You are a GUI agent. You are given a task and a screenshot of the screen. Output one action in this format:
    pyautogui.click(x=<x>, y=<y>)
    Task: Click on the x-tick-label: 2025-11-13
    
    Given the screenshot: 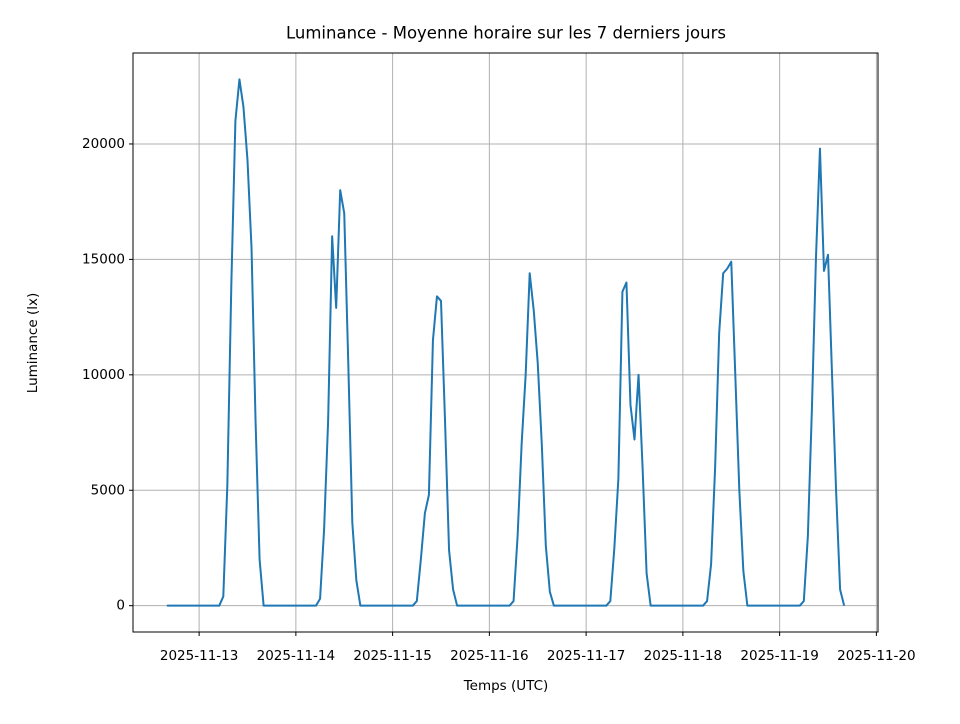 What is the action you would take?
    pyautogui.click(x=199, y=656)
    